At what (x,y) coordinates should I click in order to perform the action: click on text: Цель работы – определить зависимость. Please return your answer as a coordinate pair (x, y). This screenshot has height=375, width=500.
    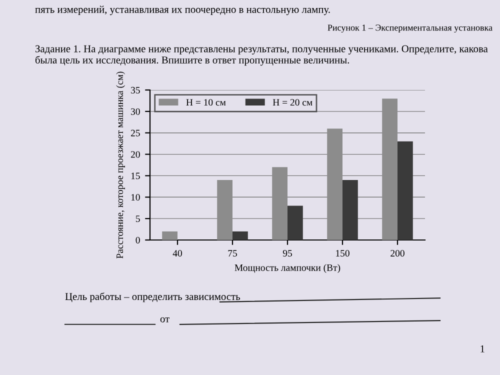
    Looking at the image, I should click on (152, 297).